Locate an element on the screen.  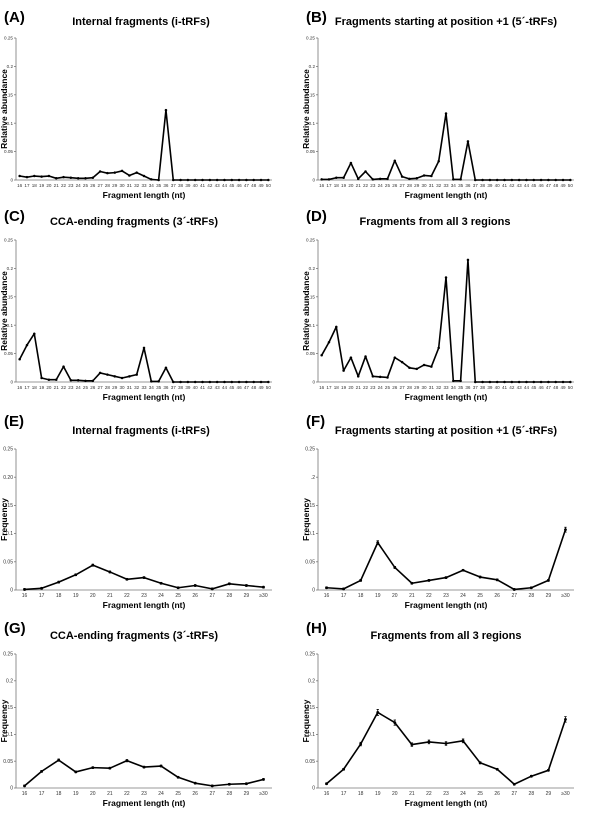
x-tick-label: 30 is located at coordinates (424, 387).